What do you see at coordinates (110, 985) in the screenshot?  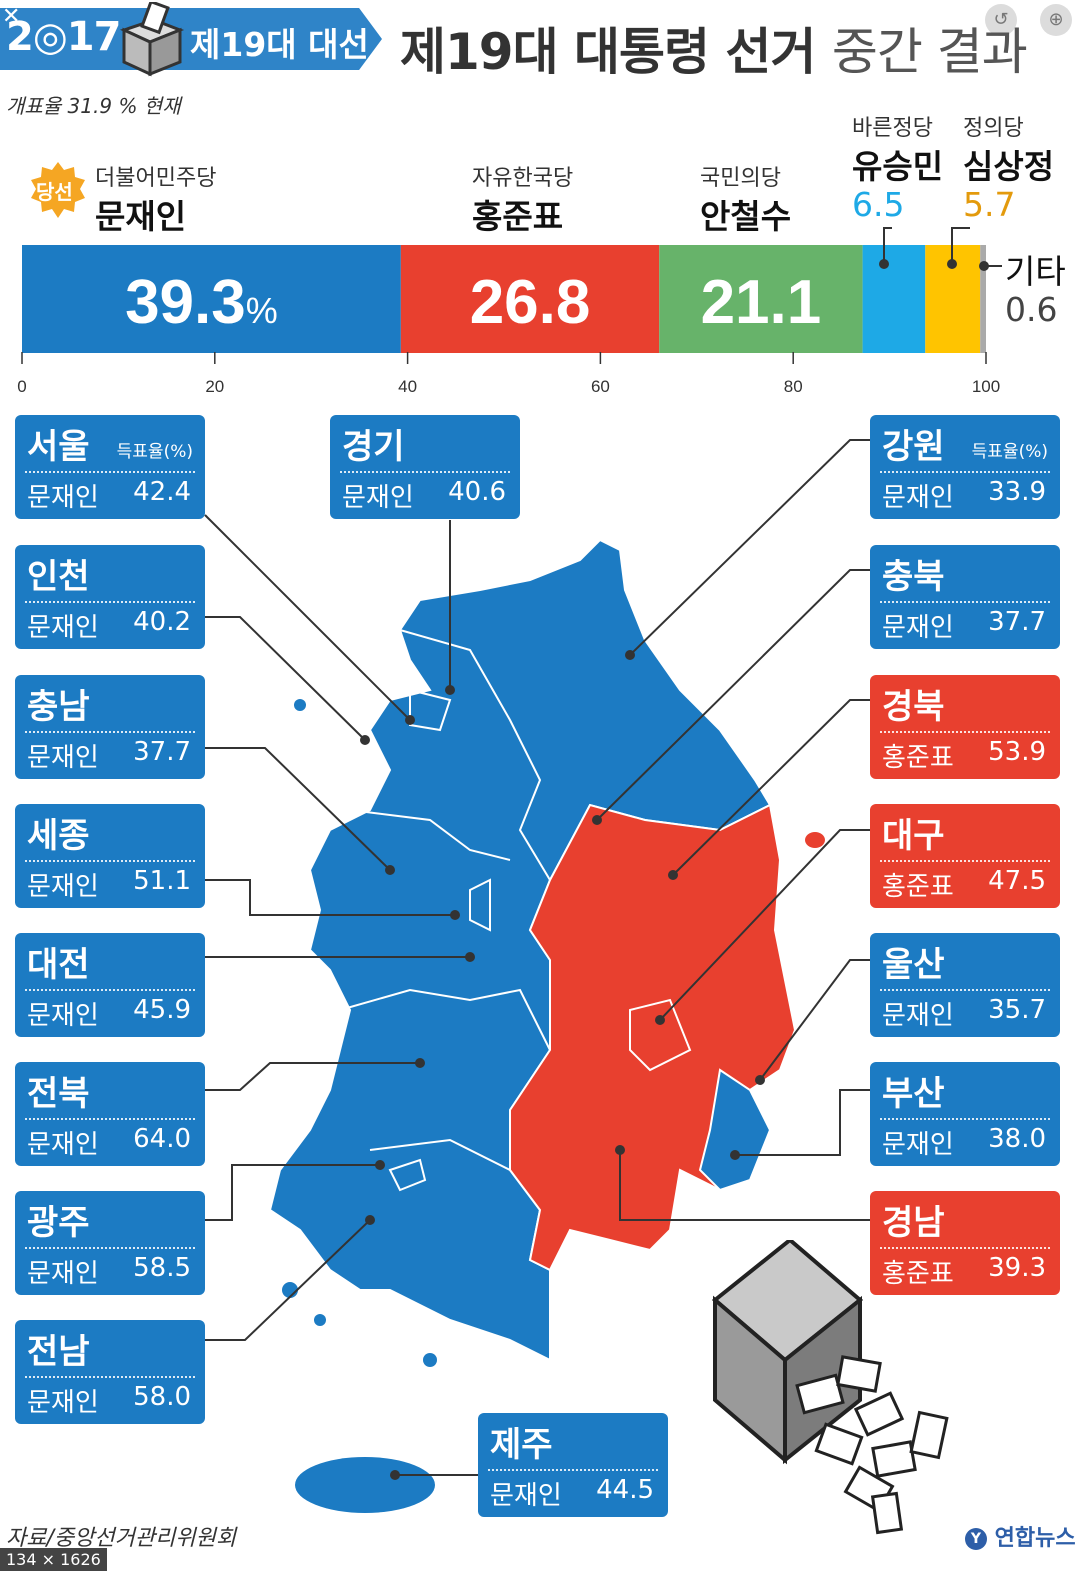 I see `region-box-daejeon: 대전 문재인 45.9` at bounding box center [110, 985].